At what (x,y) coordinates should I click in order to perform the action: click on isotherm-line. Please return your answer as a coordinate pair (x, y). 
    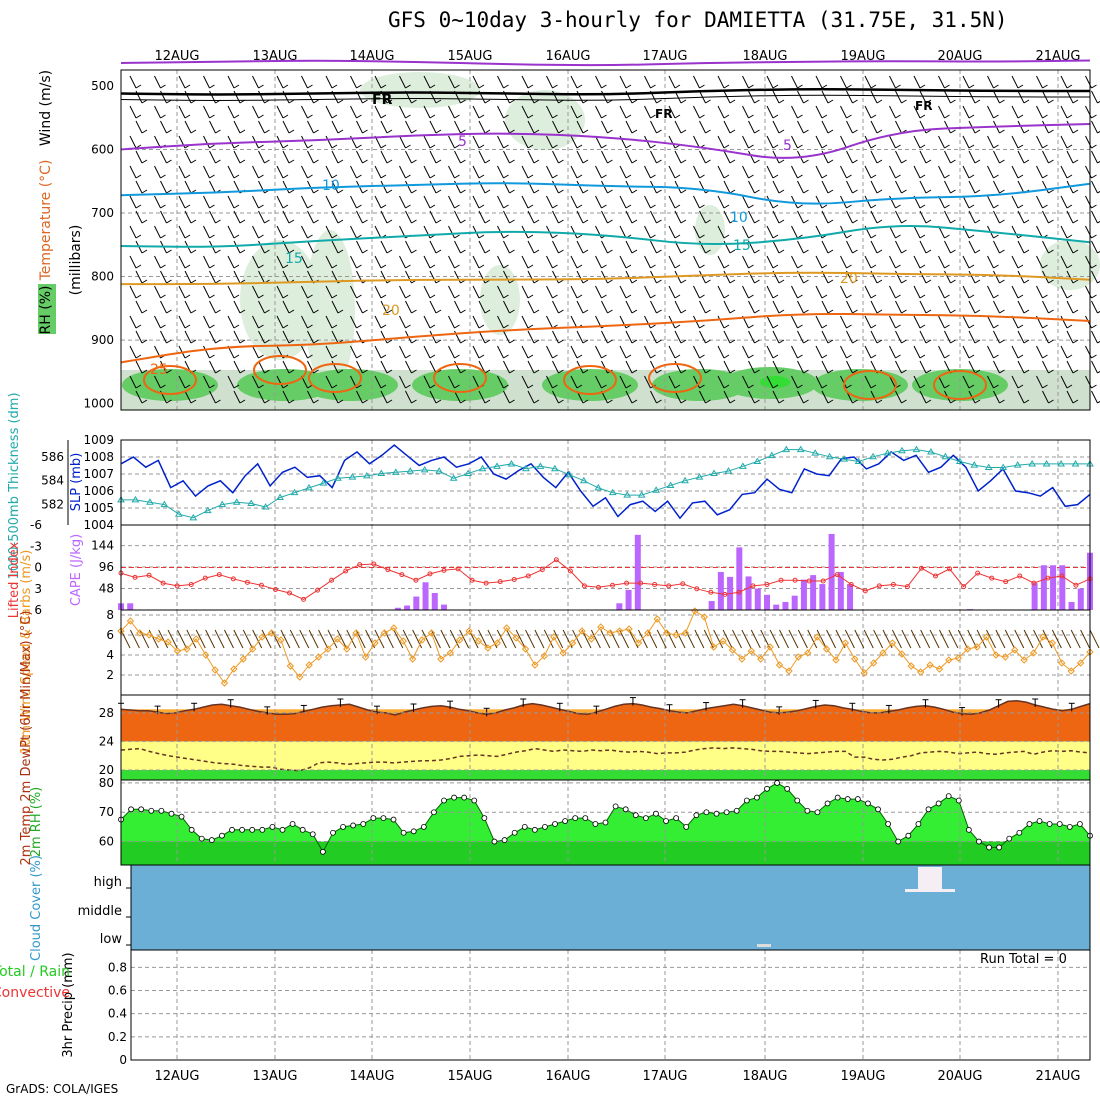
    Looking at the image, I should click on (605, 193).